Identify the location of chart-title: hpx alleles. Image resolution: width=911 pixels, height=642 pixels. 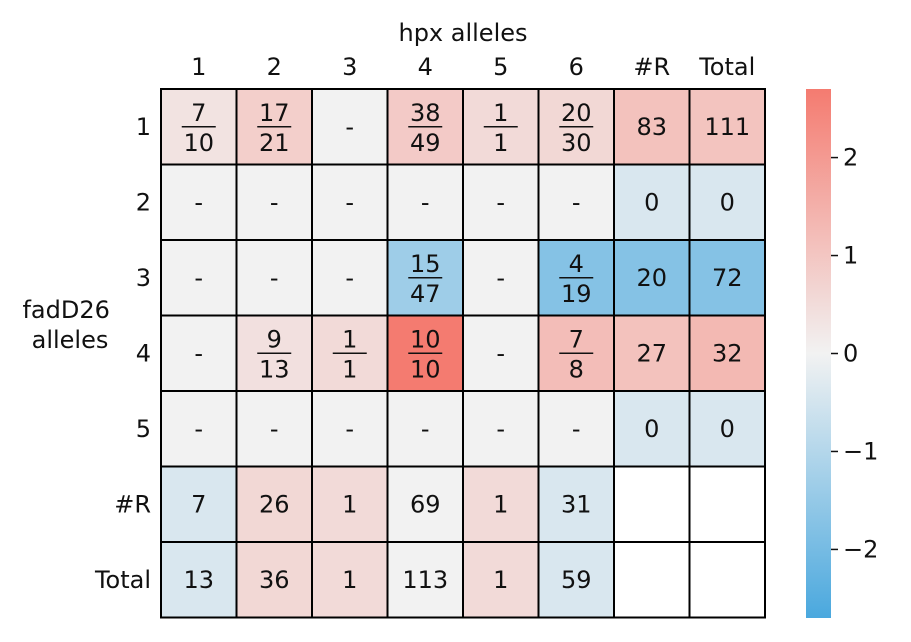
(462, 33).